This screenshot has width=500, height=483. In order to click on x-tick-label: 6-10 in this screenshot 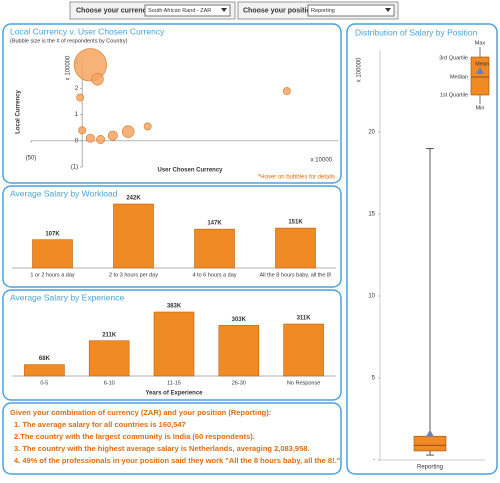, I will do `click(109, 383)`.